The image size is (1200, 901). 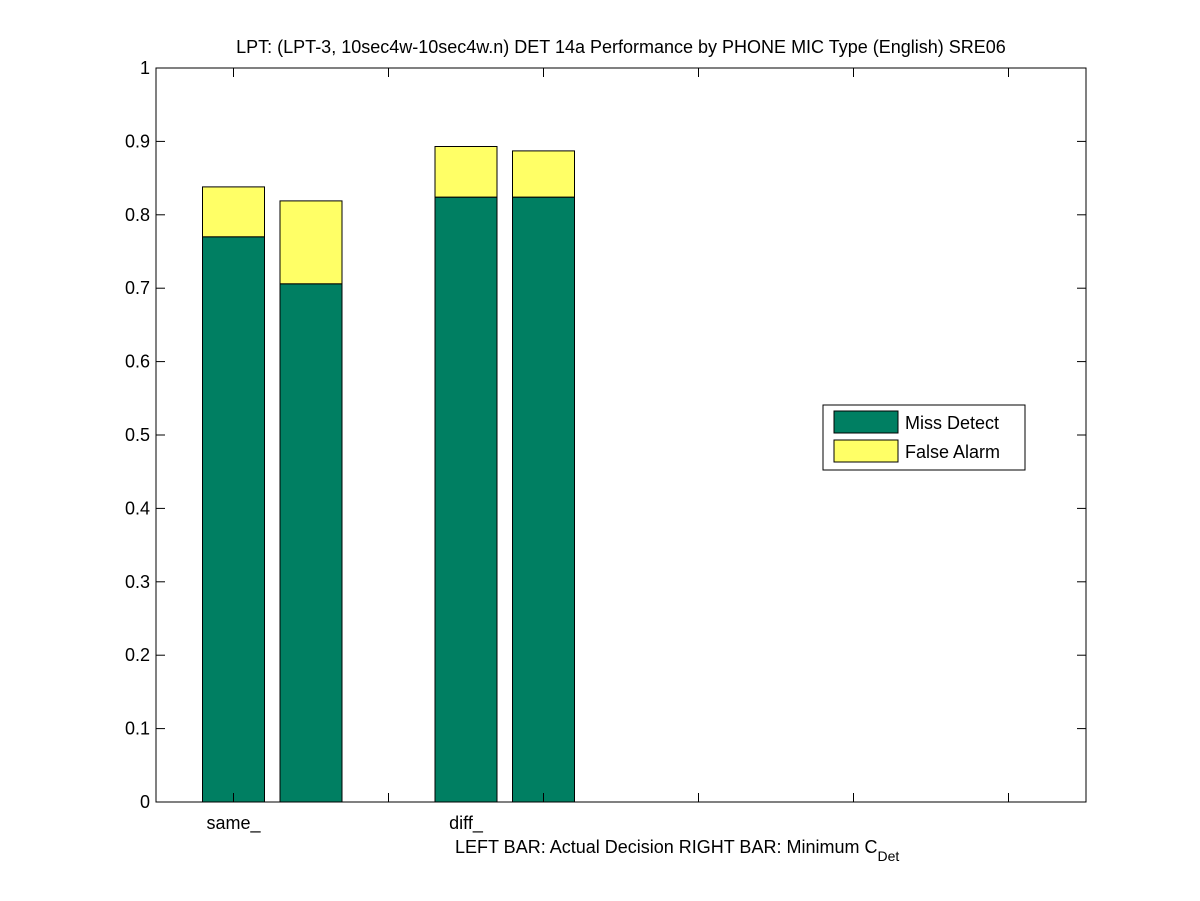 I want to click on y-tick-label: 0.3, so click(x=137, y=582).